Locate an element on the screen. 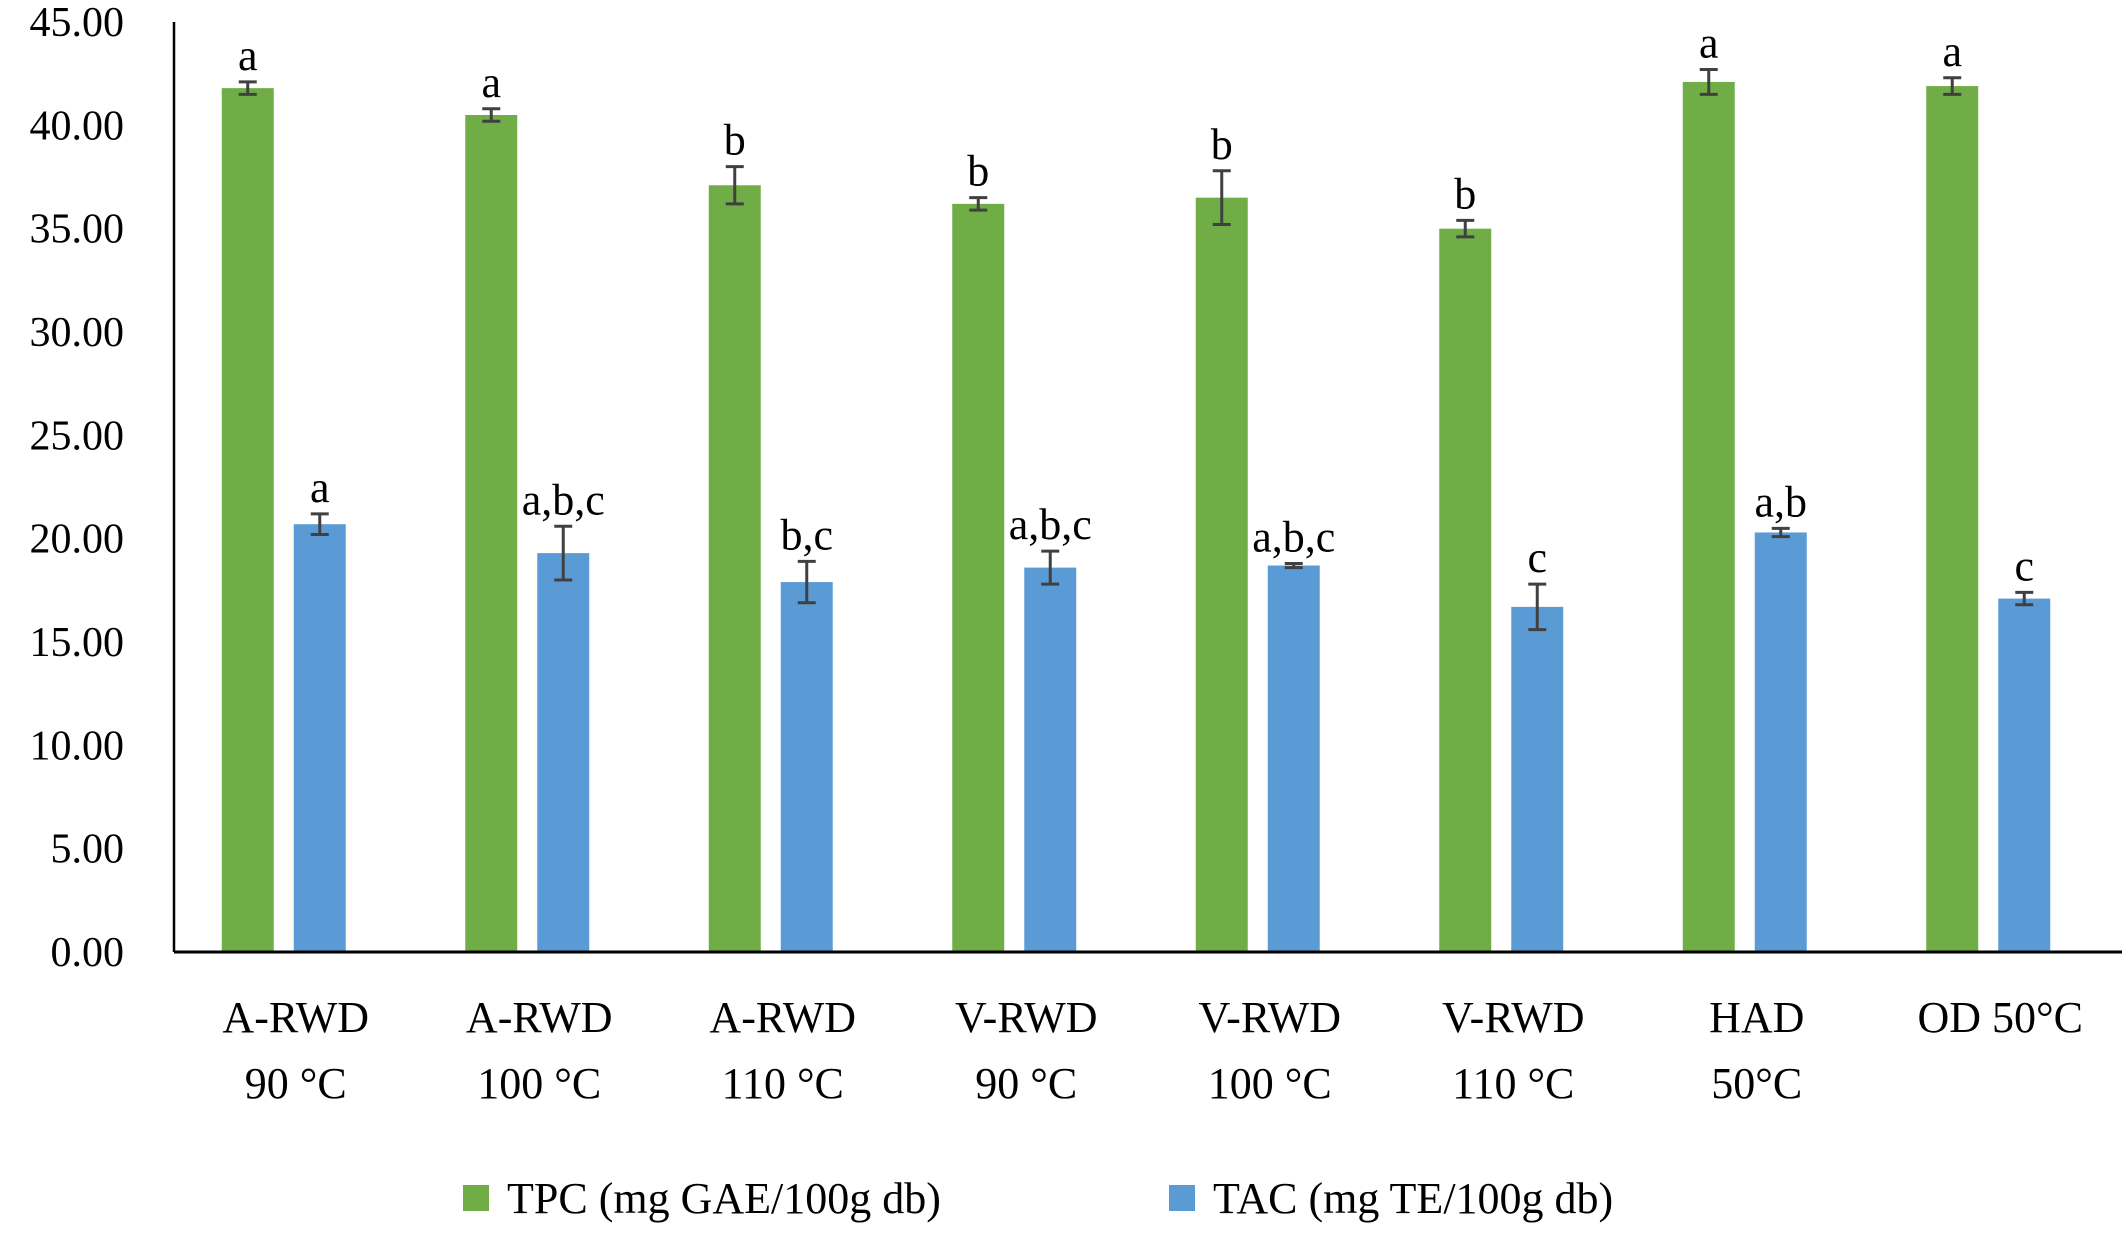 The height and width of the screenshot is (1241, 2128). y-tick-label: 15.00 is located at coordinates (77, 643).